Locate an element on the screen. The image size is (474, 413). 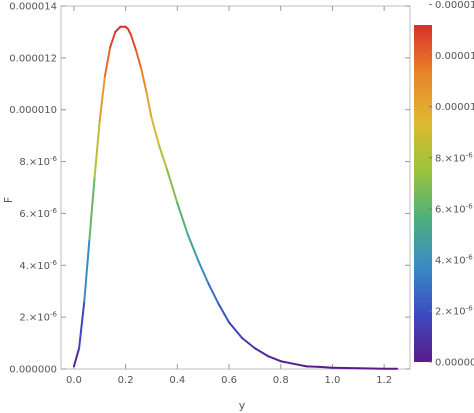
colorbar-tick-label: 0.000000 is located at coordinates (454, 363).